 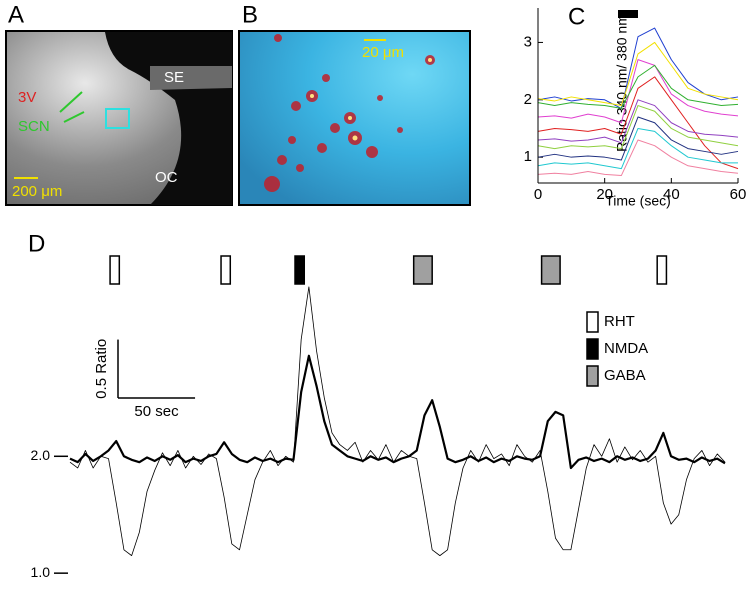 I want to click on panel-label: D, so click(x=36, y=243).